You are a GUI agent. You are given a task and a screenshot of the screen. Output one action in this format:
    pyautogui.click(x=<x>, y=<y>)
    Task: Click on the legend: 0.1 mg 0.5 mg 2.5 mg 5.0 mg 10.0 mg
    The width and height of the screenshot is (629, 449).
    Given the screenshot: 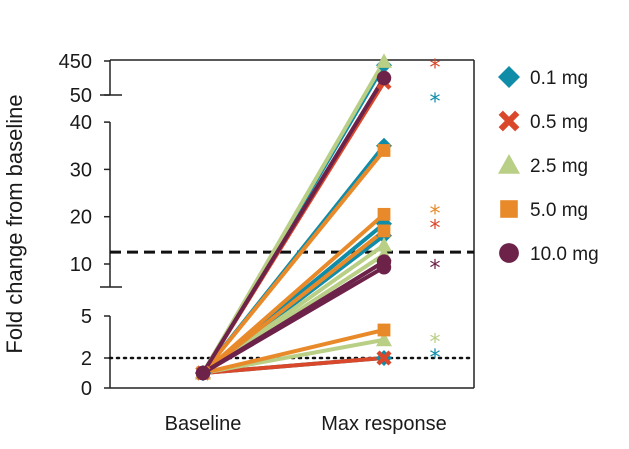 What is the action you would take?
    pyautogui.click(x=548, y=165)
    